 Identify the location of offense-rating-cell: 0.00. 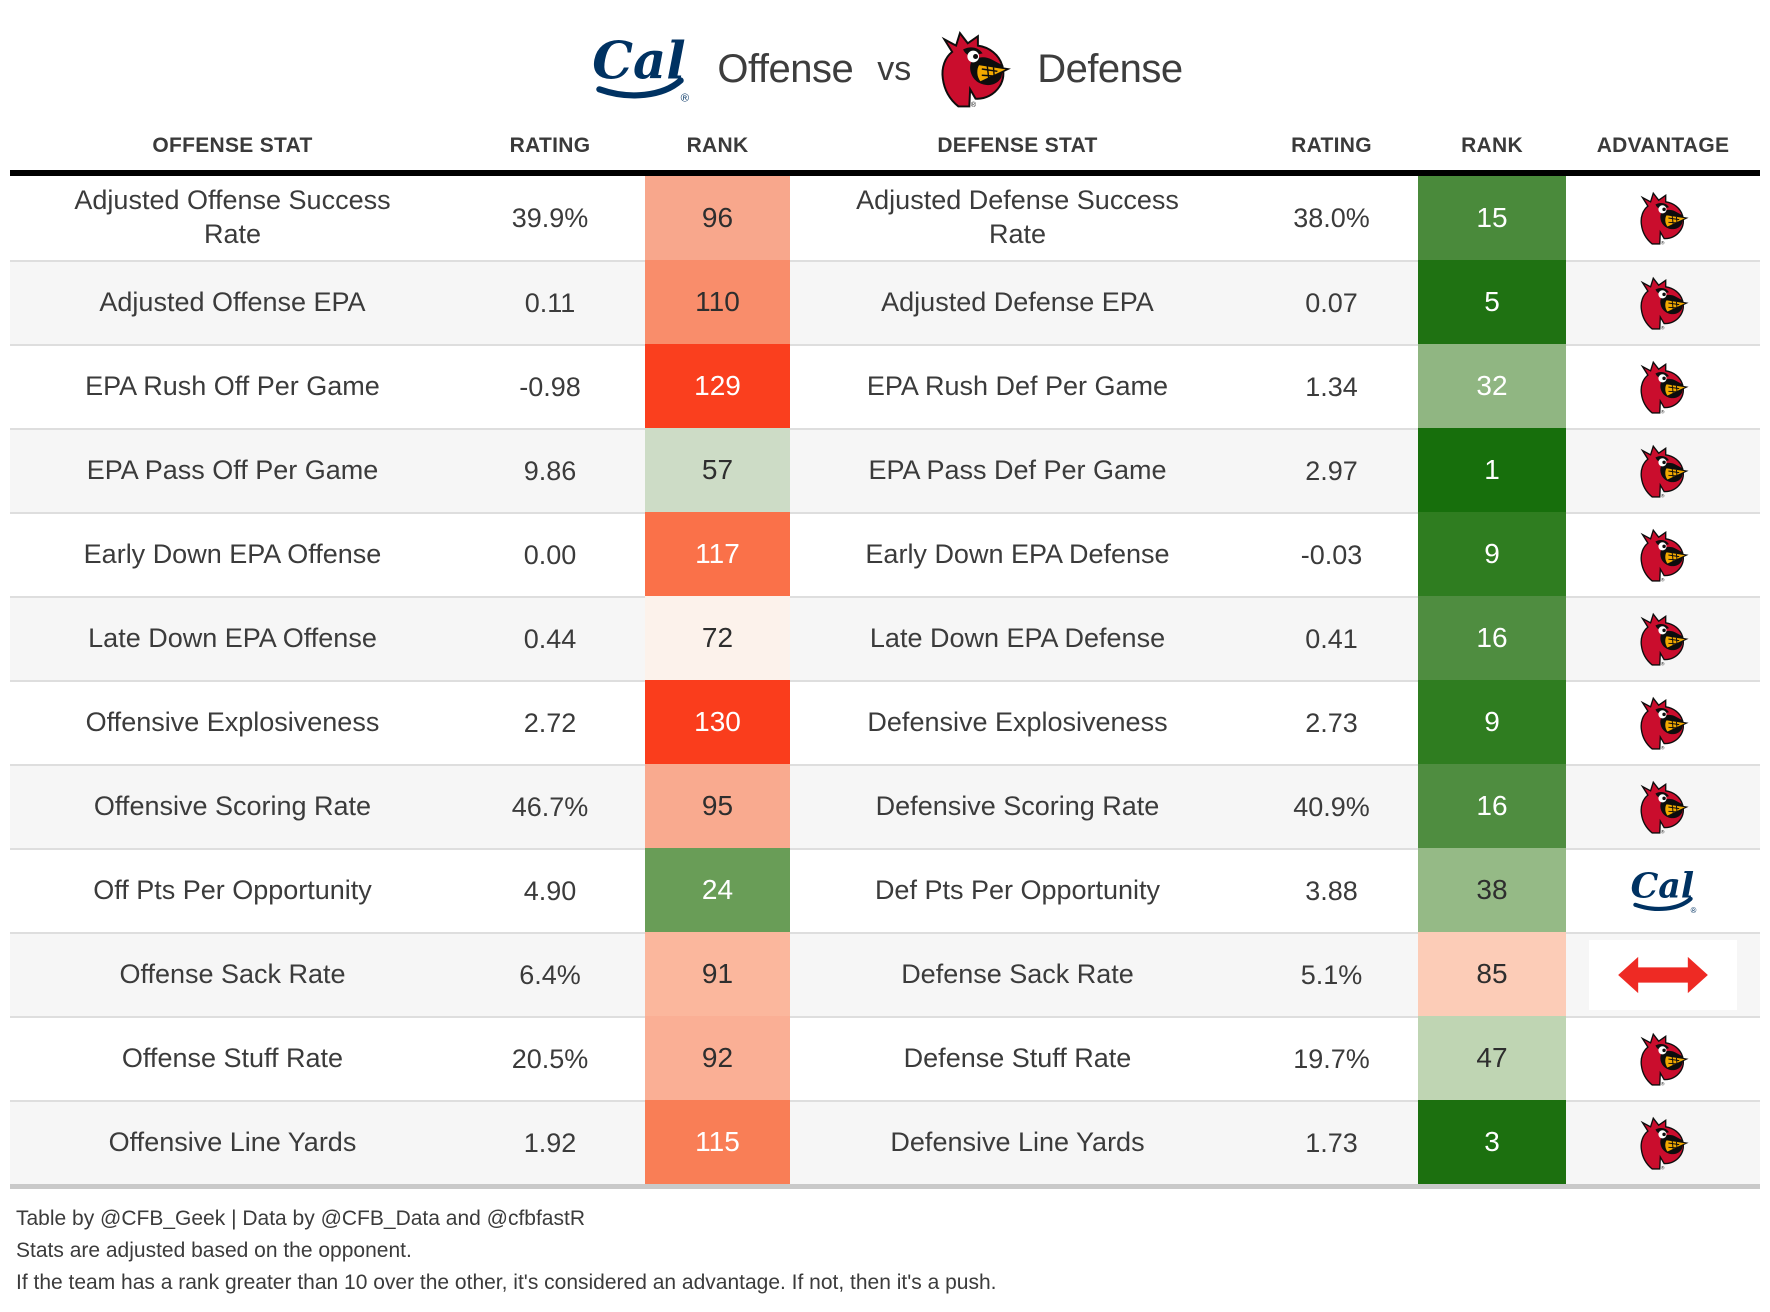
(550, 554).